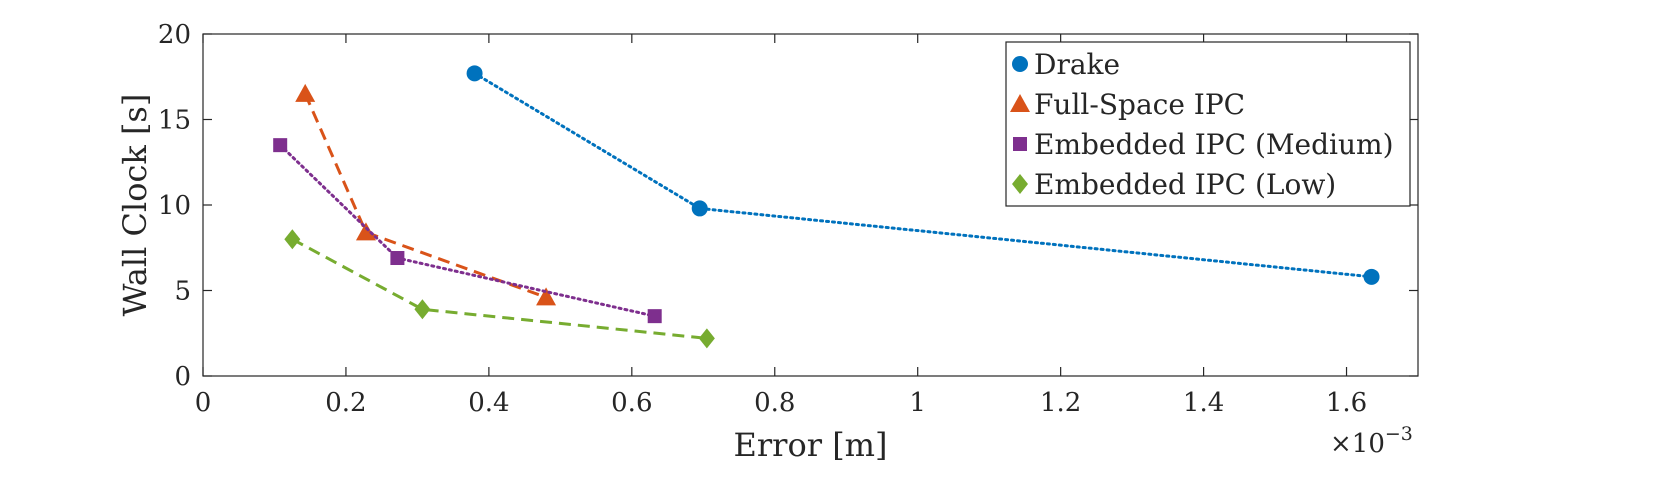 The height and width of the screenshot is (497, 1661). Describe the element at coordinates (1357, 444) in the screenshot. I see `x-exponent-base: ×10` at that location.